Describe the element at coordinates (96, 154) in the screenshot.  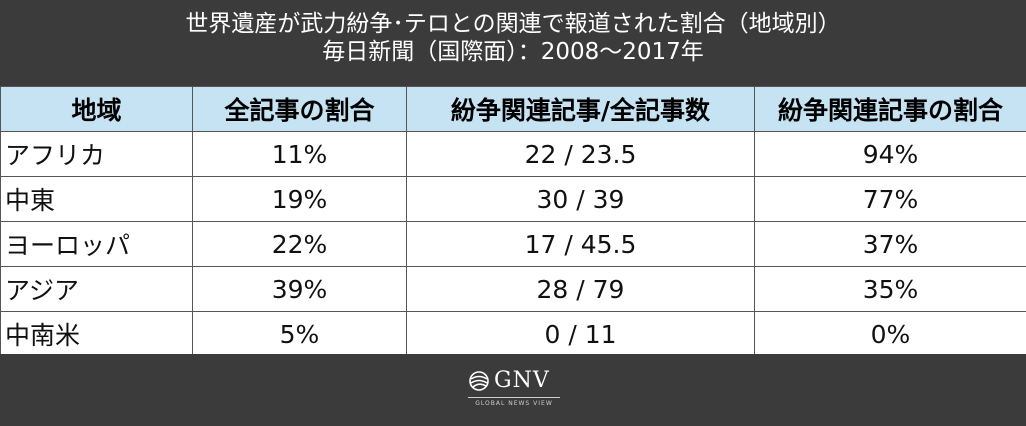
I see `region-cell: アフリカ` at that location.